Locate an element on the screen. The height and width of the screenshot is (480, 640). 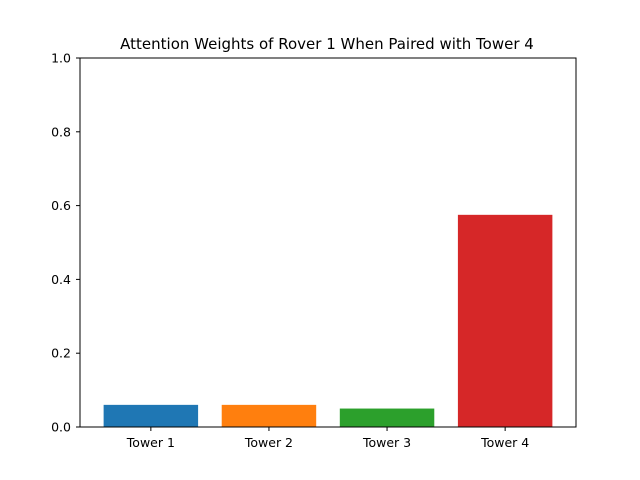
y-tick-label: 0.2 is located at coordinates (61, 353).